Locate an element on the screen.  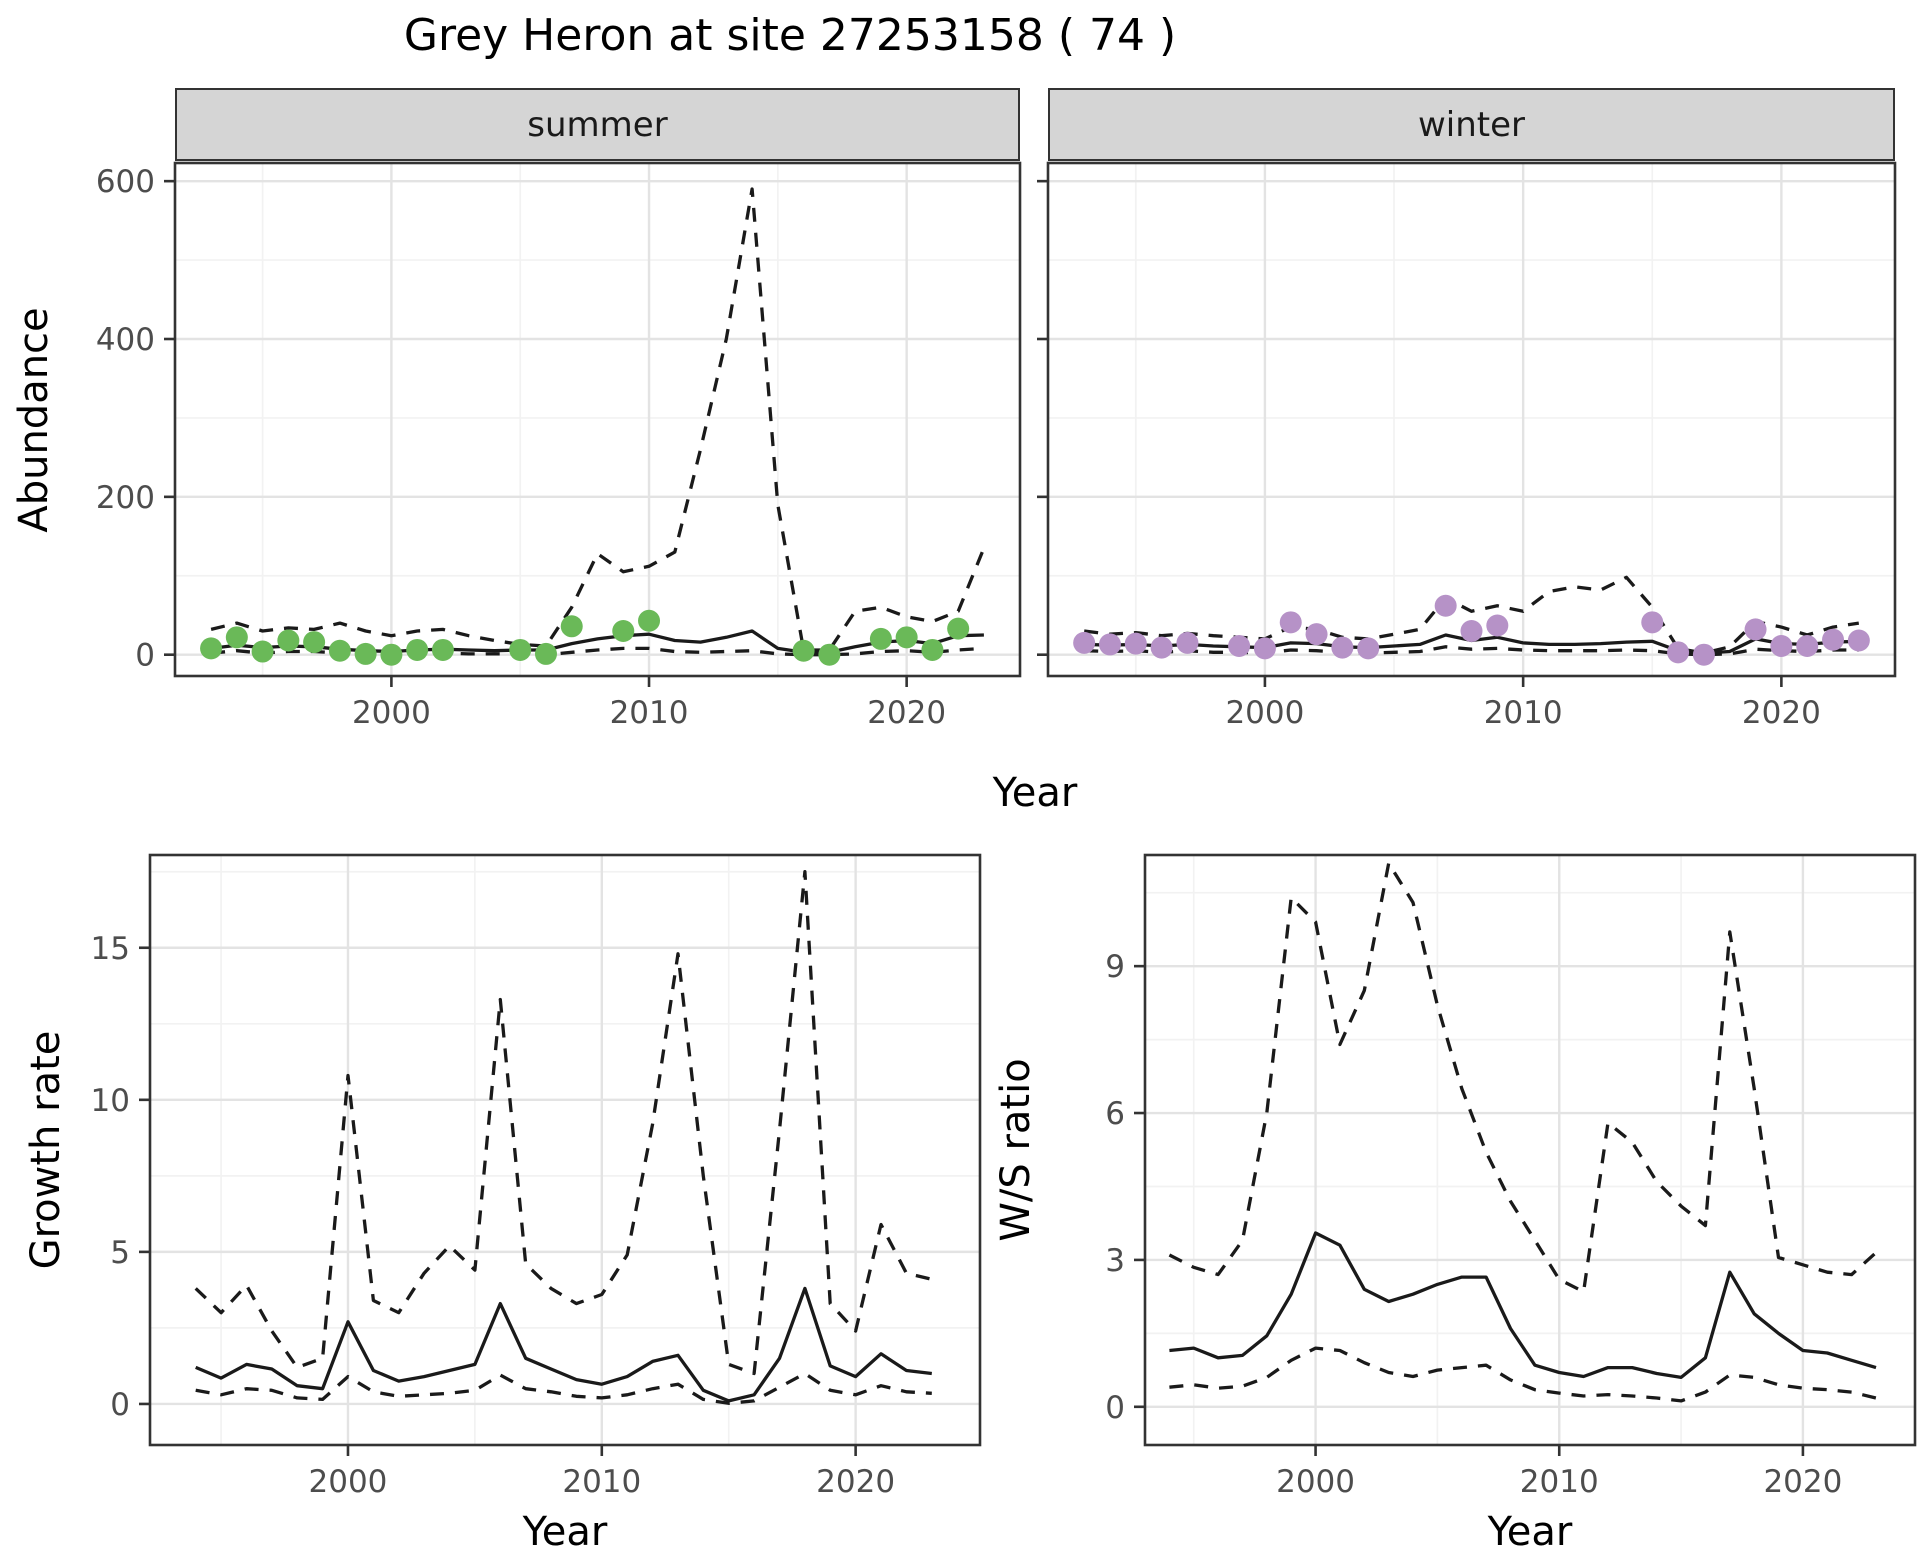
facet-strip-summer: summer is located at coordinates (597, 124).